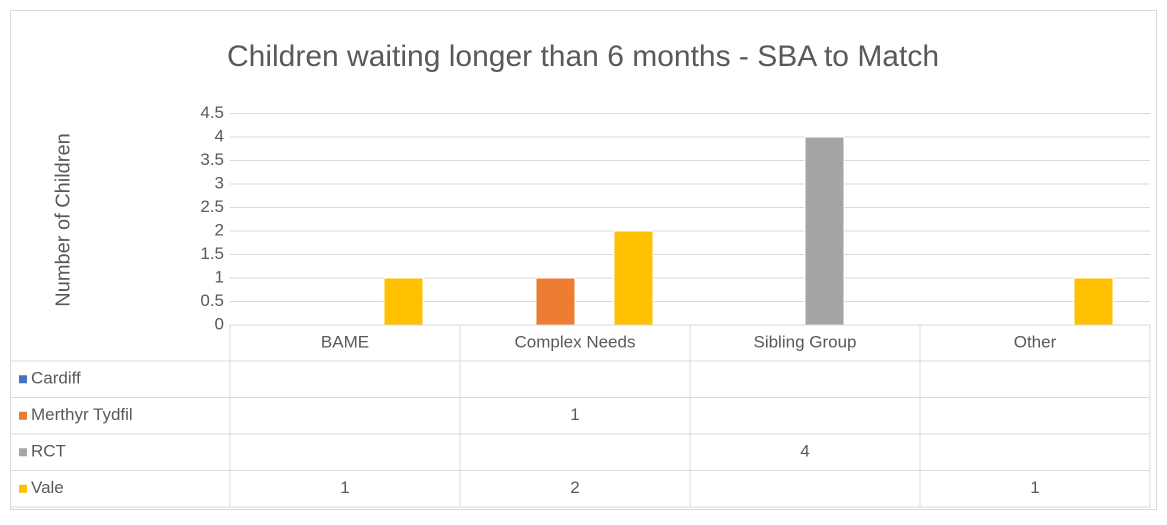  Describe the element at coordinates (804, 341) in the screenshot. I see `x-tick-label: Sibling Group` at that location.